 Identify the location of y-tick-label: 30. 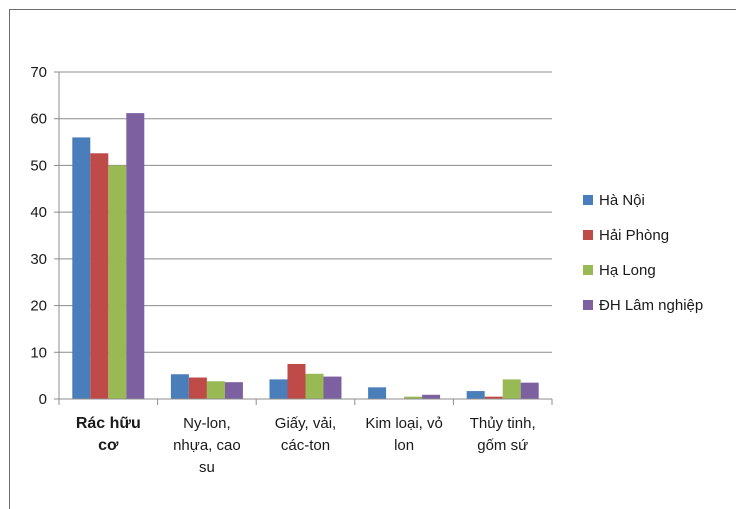
(38, 259).